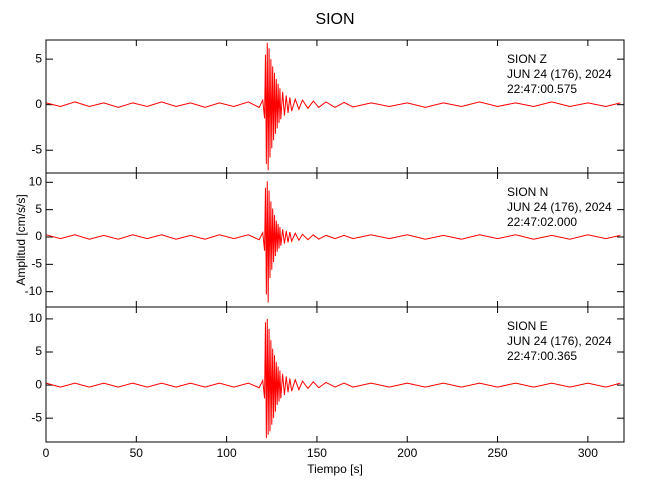  Describe the element at coordinates (498, 453) in the screenshot. I see `x-tick-label: 250` at that location.